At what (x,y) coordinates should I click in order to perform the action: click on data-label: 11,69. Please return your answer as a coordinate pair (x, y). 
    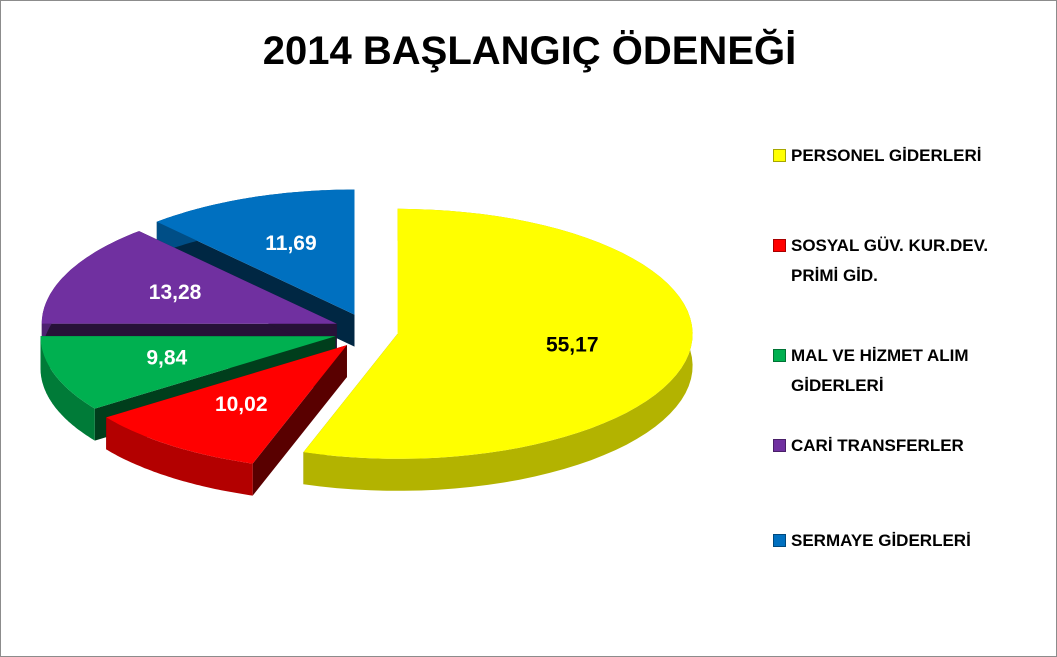
    Looking at the image, I should click on (290, 243).